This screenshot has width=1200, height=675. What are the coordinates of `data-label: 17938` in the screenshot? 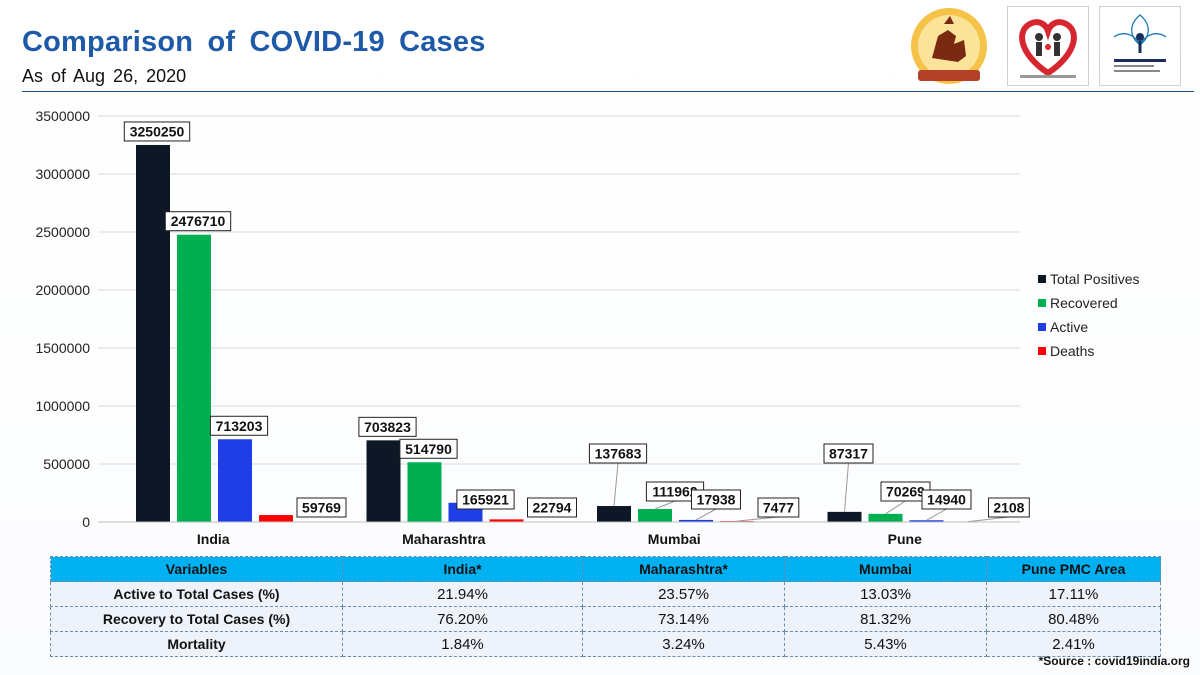 It's located at (716, 500).